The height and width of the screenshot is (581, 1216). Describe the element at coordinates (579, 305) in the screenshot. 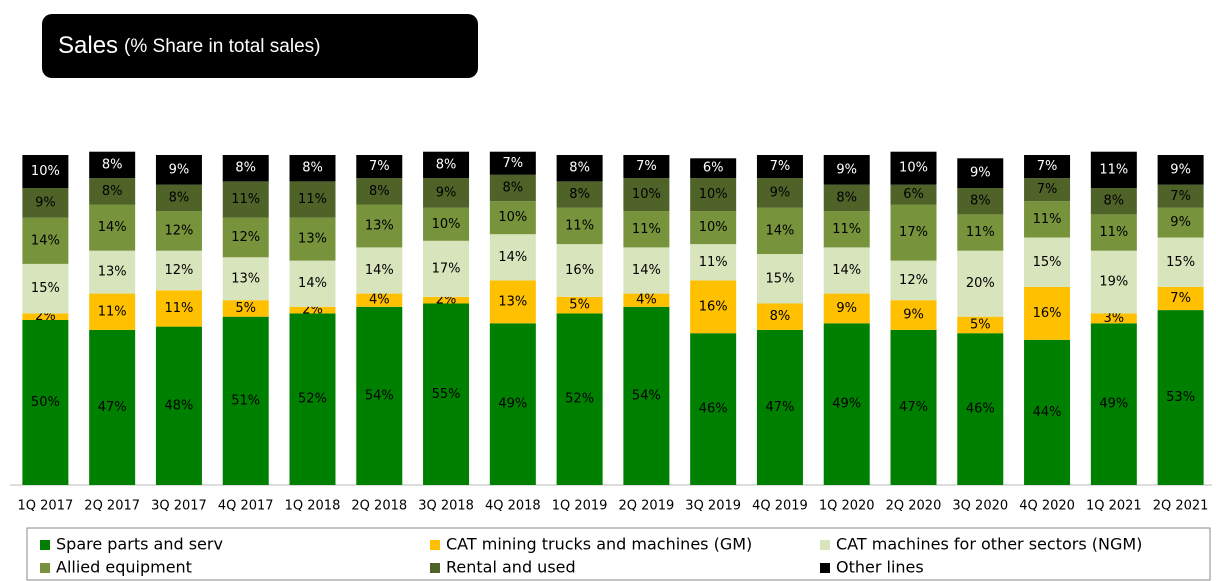

I see `data-label: 5%` at that location.